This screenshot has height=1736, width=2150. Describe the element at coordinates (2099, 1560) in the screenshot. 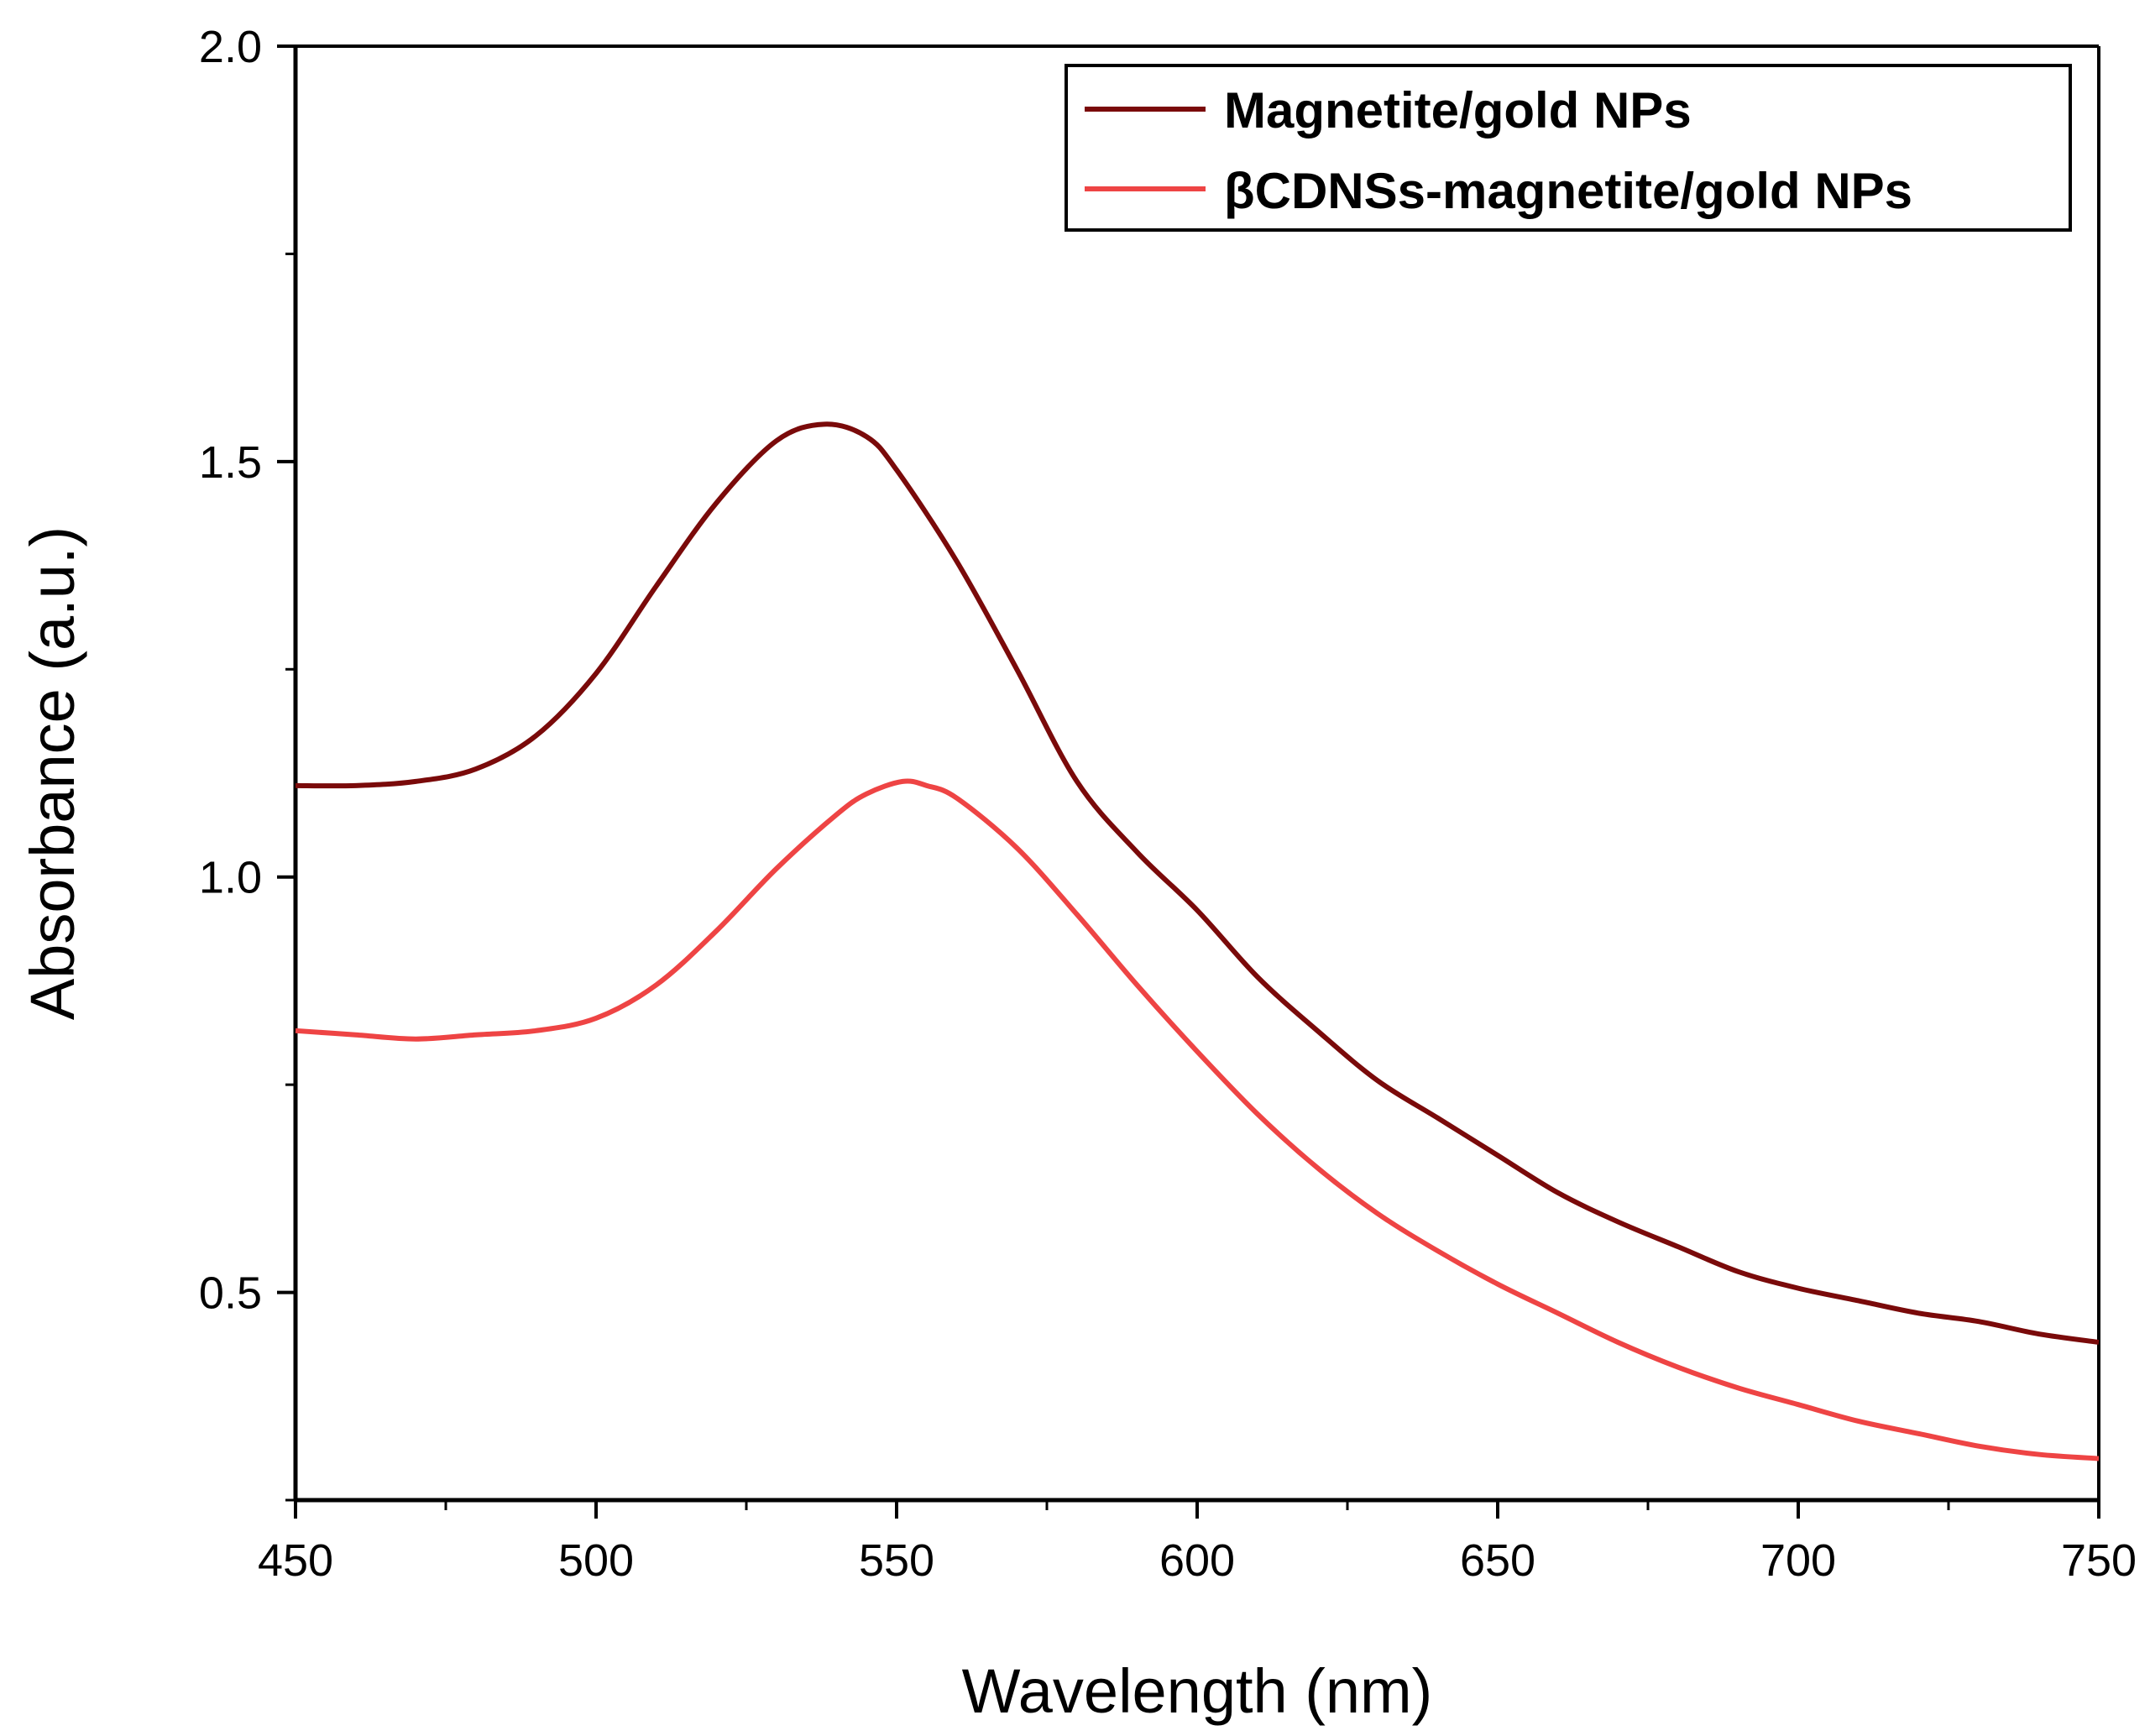

I see `x-tick-label: 750` at that location.